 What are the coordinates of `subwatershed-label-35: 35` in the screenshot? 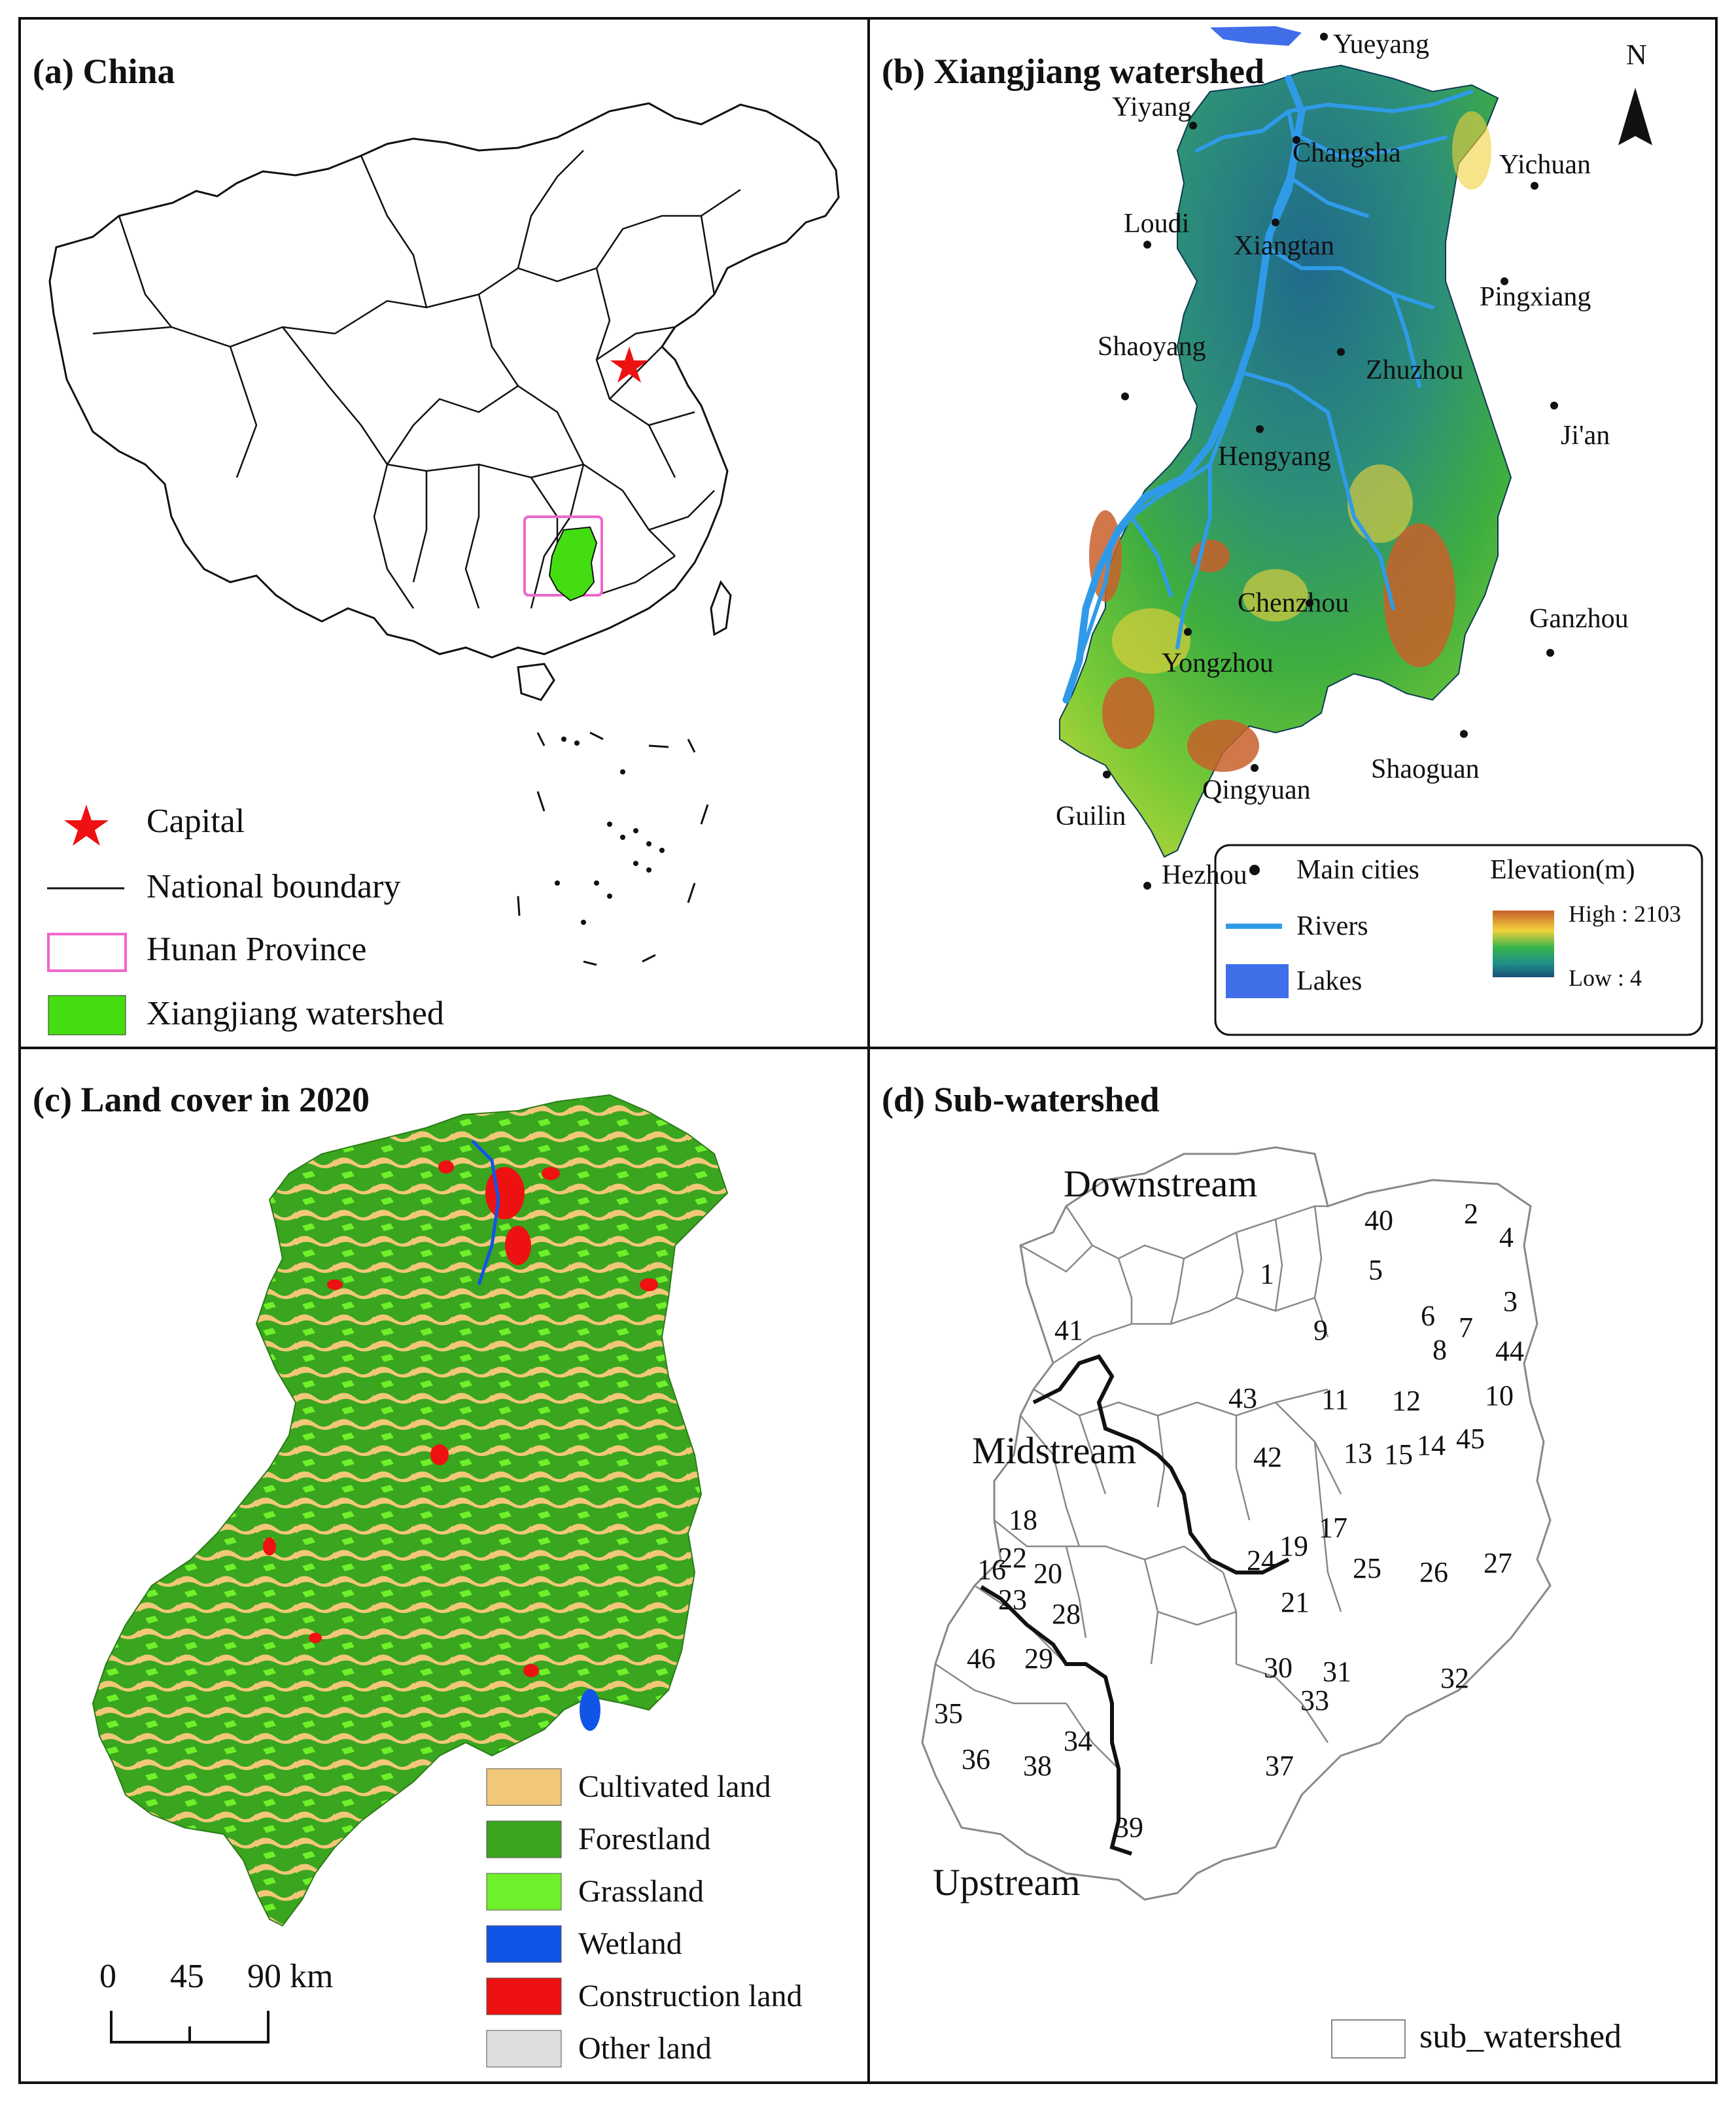 It's located at (948, 1713).